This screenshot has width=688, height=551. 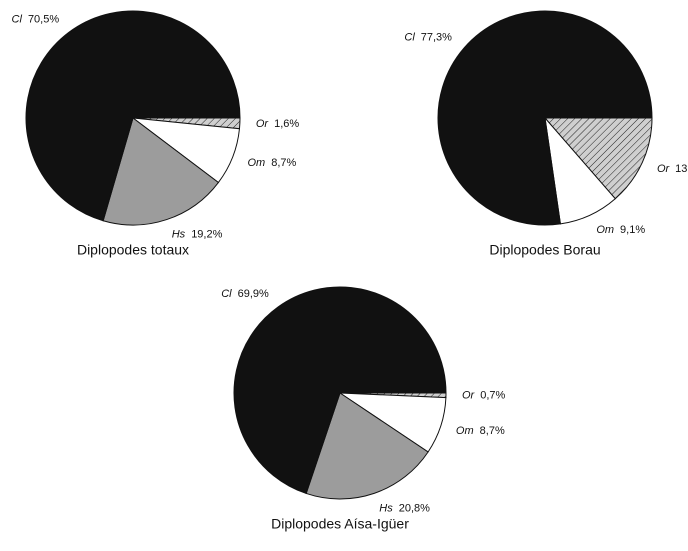 I want to click on chart-title: Diplopodes Aísa-Igüer, so click(x=340, y=524).